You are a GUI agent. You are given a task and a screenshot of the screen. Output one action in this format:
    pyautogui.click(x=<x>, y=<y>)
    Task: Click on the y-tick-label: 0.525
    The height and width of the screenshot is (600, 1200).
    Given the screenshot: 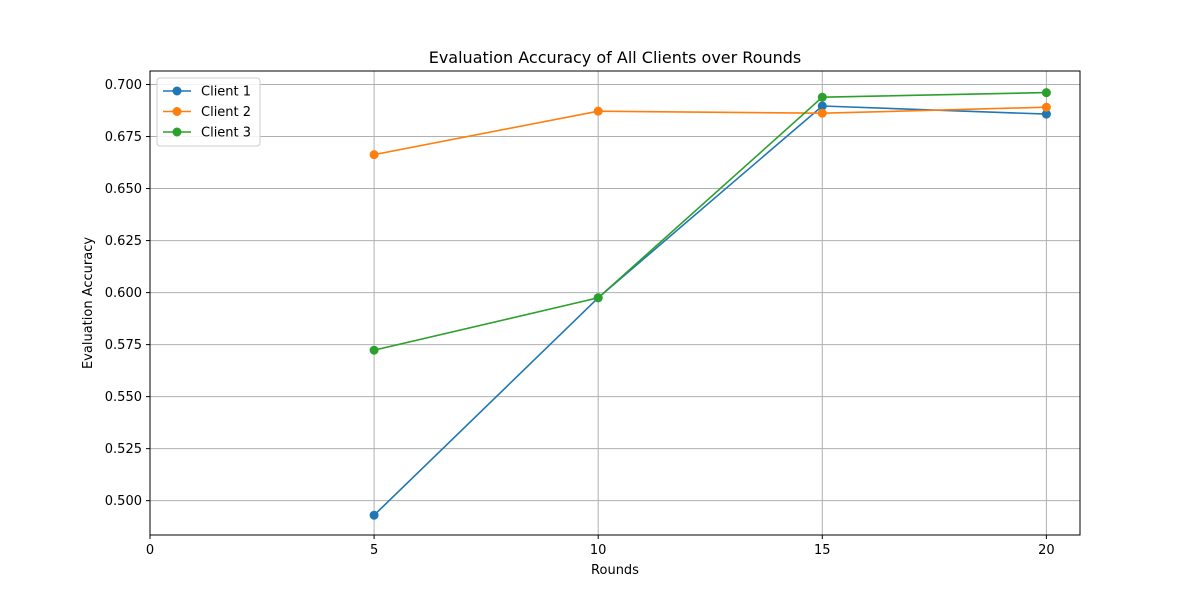 What is the action you would take?
    pyautogui.click(x=123, y=449)
    